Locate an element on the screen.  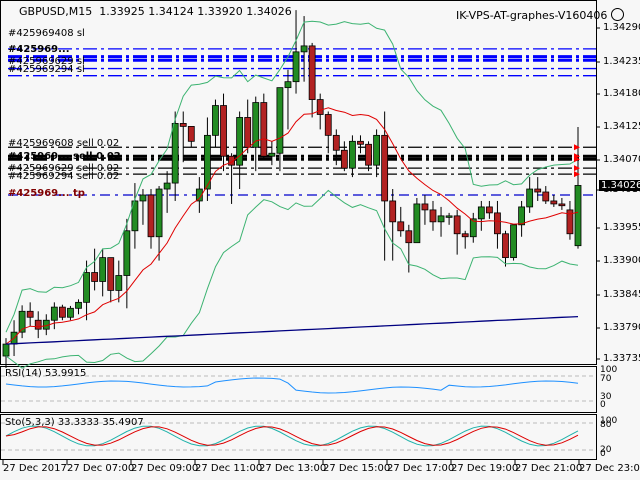
price-tick-label: 1.33845 is located at coordinates (621, 294).